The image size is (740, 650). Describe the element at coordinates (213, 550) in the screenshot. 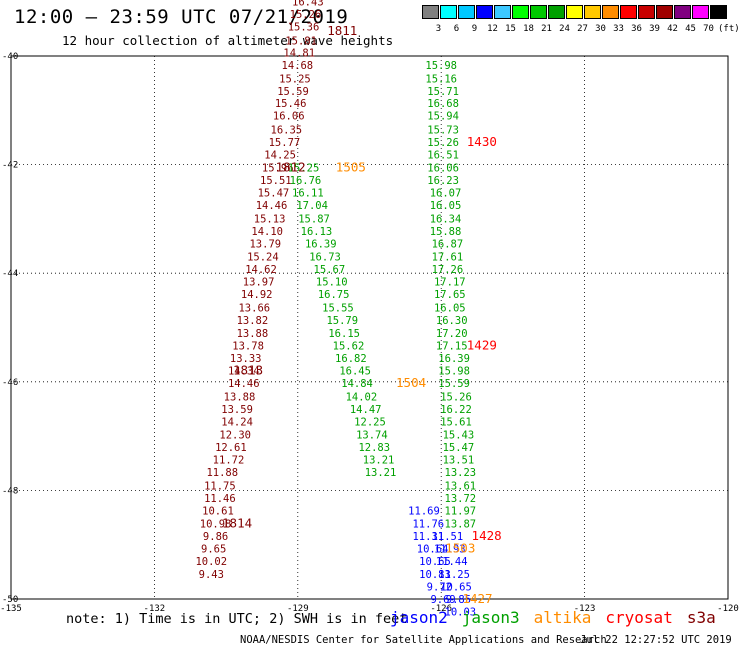

I see `swh-data-point: 9.65` at that location.